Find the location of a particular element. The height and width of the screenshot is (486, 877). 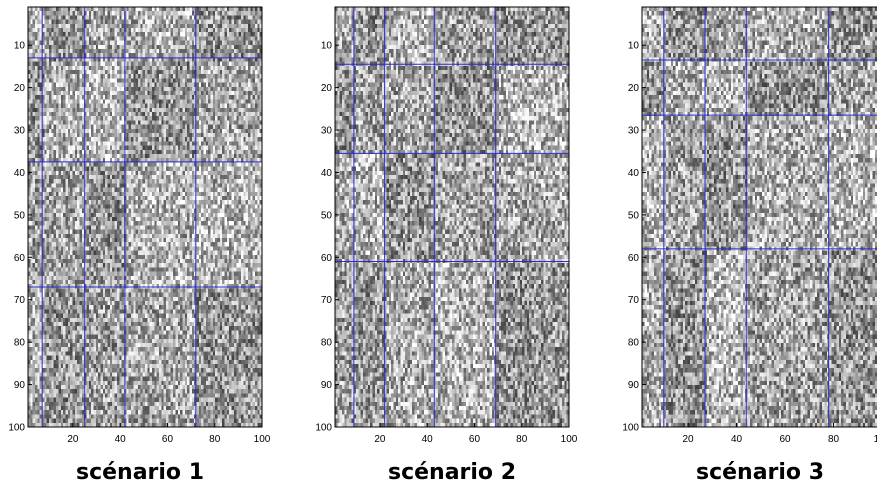

caption-scenario-2: scénario 2 is located at coordinates (452, 472).